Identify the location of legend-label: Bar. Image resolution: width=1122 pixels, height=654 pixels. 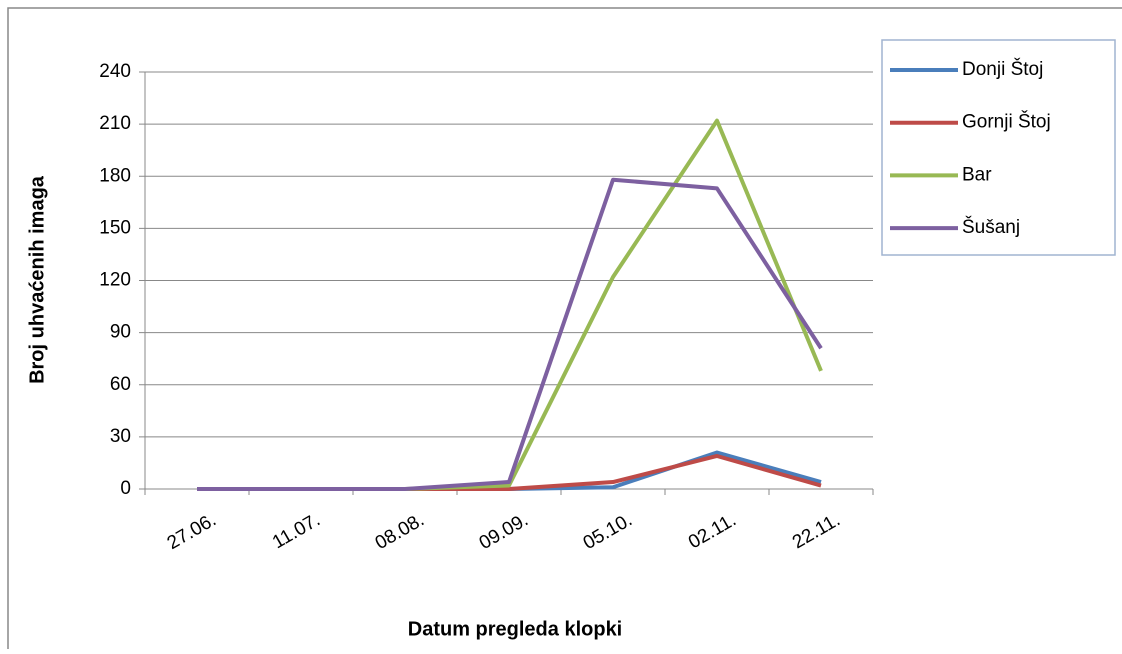
(977, 174).